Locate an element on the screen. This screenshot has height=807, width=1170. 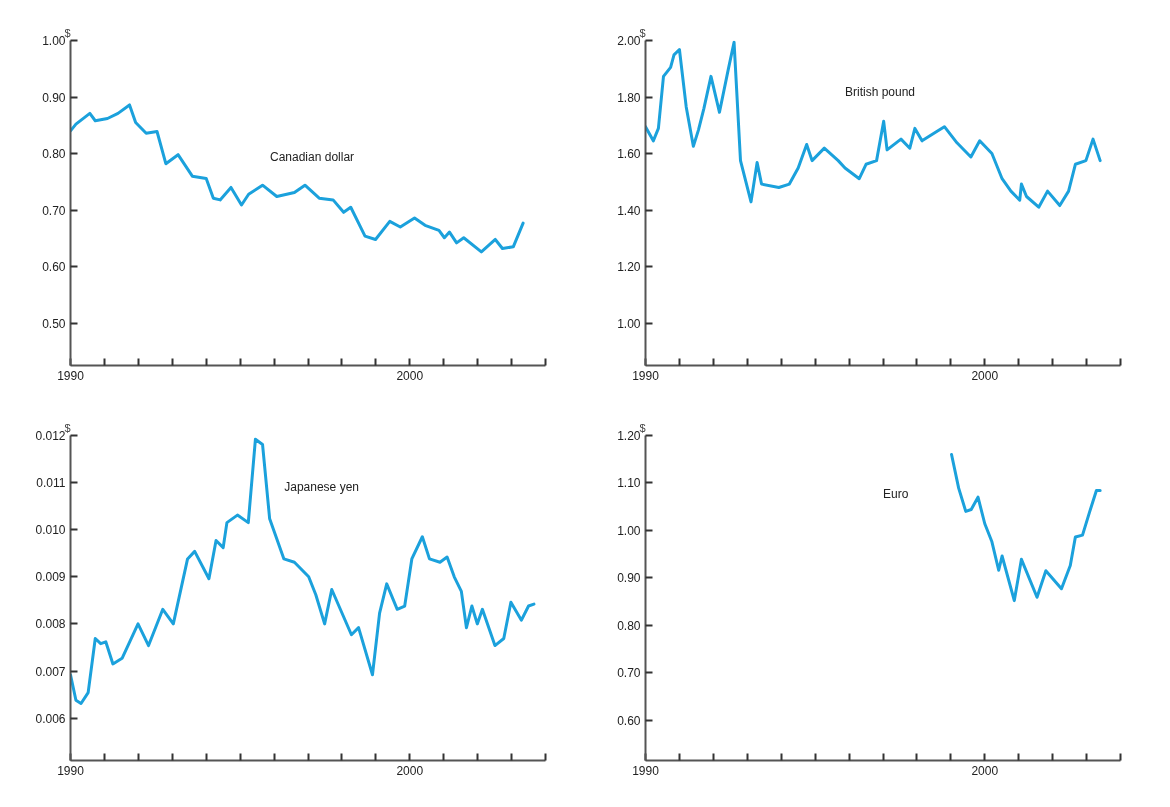
y-tick-label: 1.80 is located at coordinates (629, 97).